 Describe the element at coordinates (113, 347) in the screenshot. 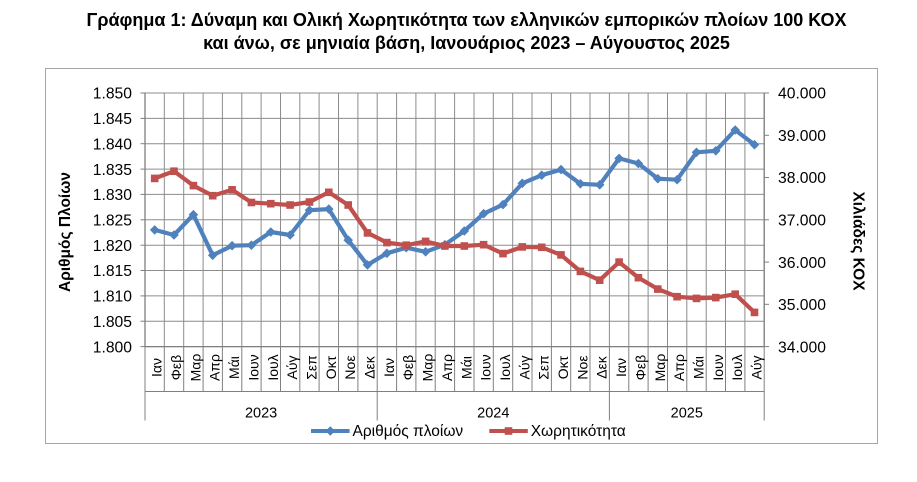

I see `svg-text: 1.800` at that location.